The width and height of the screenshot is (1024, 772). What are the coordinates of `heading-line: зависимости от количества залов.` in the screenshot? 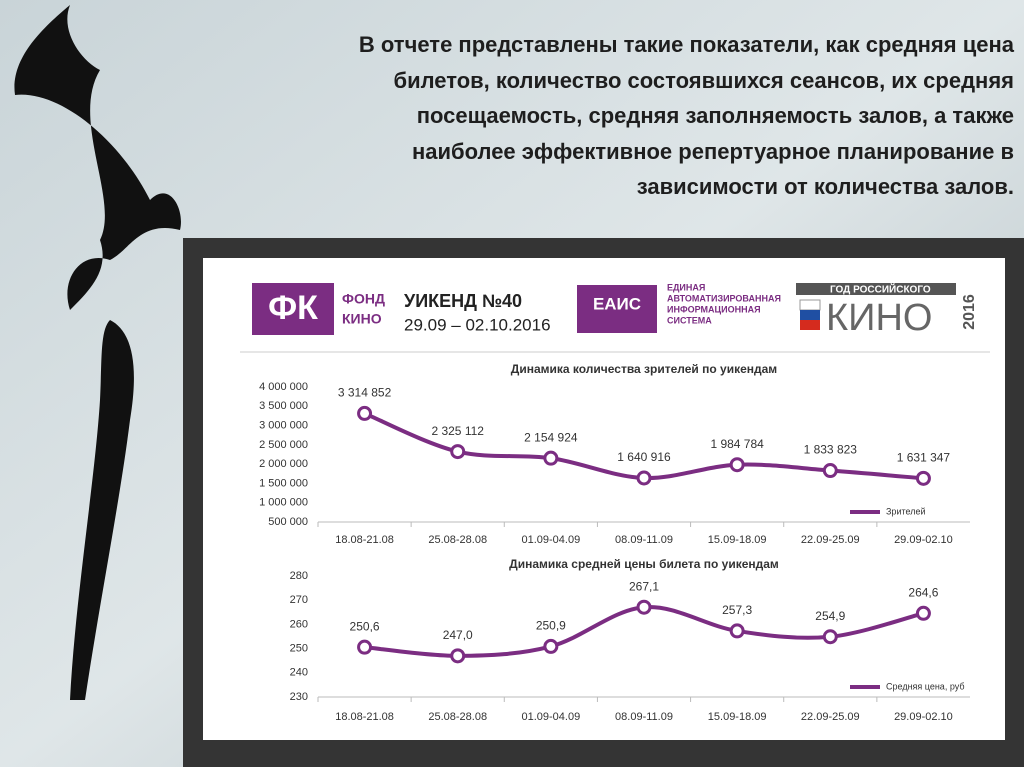 It's located at (825, 186).